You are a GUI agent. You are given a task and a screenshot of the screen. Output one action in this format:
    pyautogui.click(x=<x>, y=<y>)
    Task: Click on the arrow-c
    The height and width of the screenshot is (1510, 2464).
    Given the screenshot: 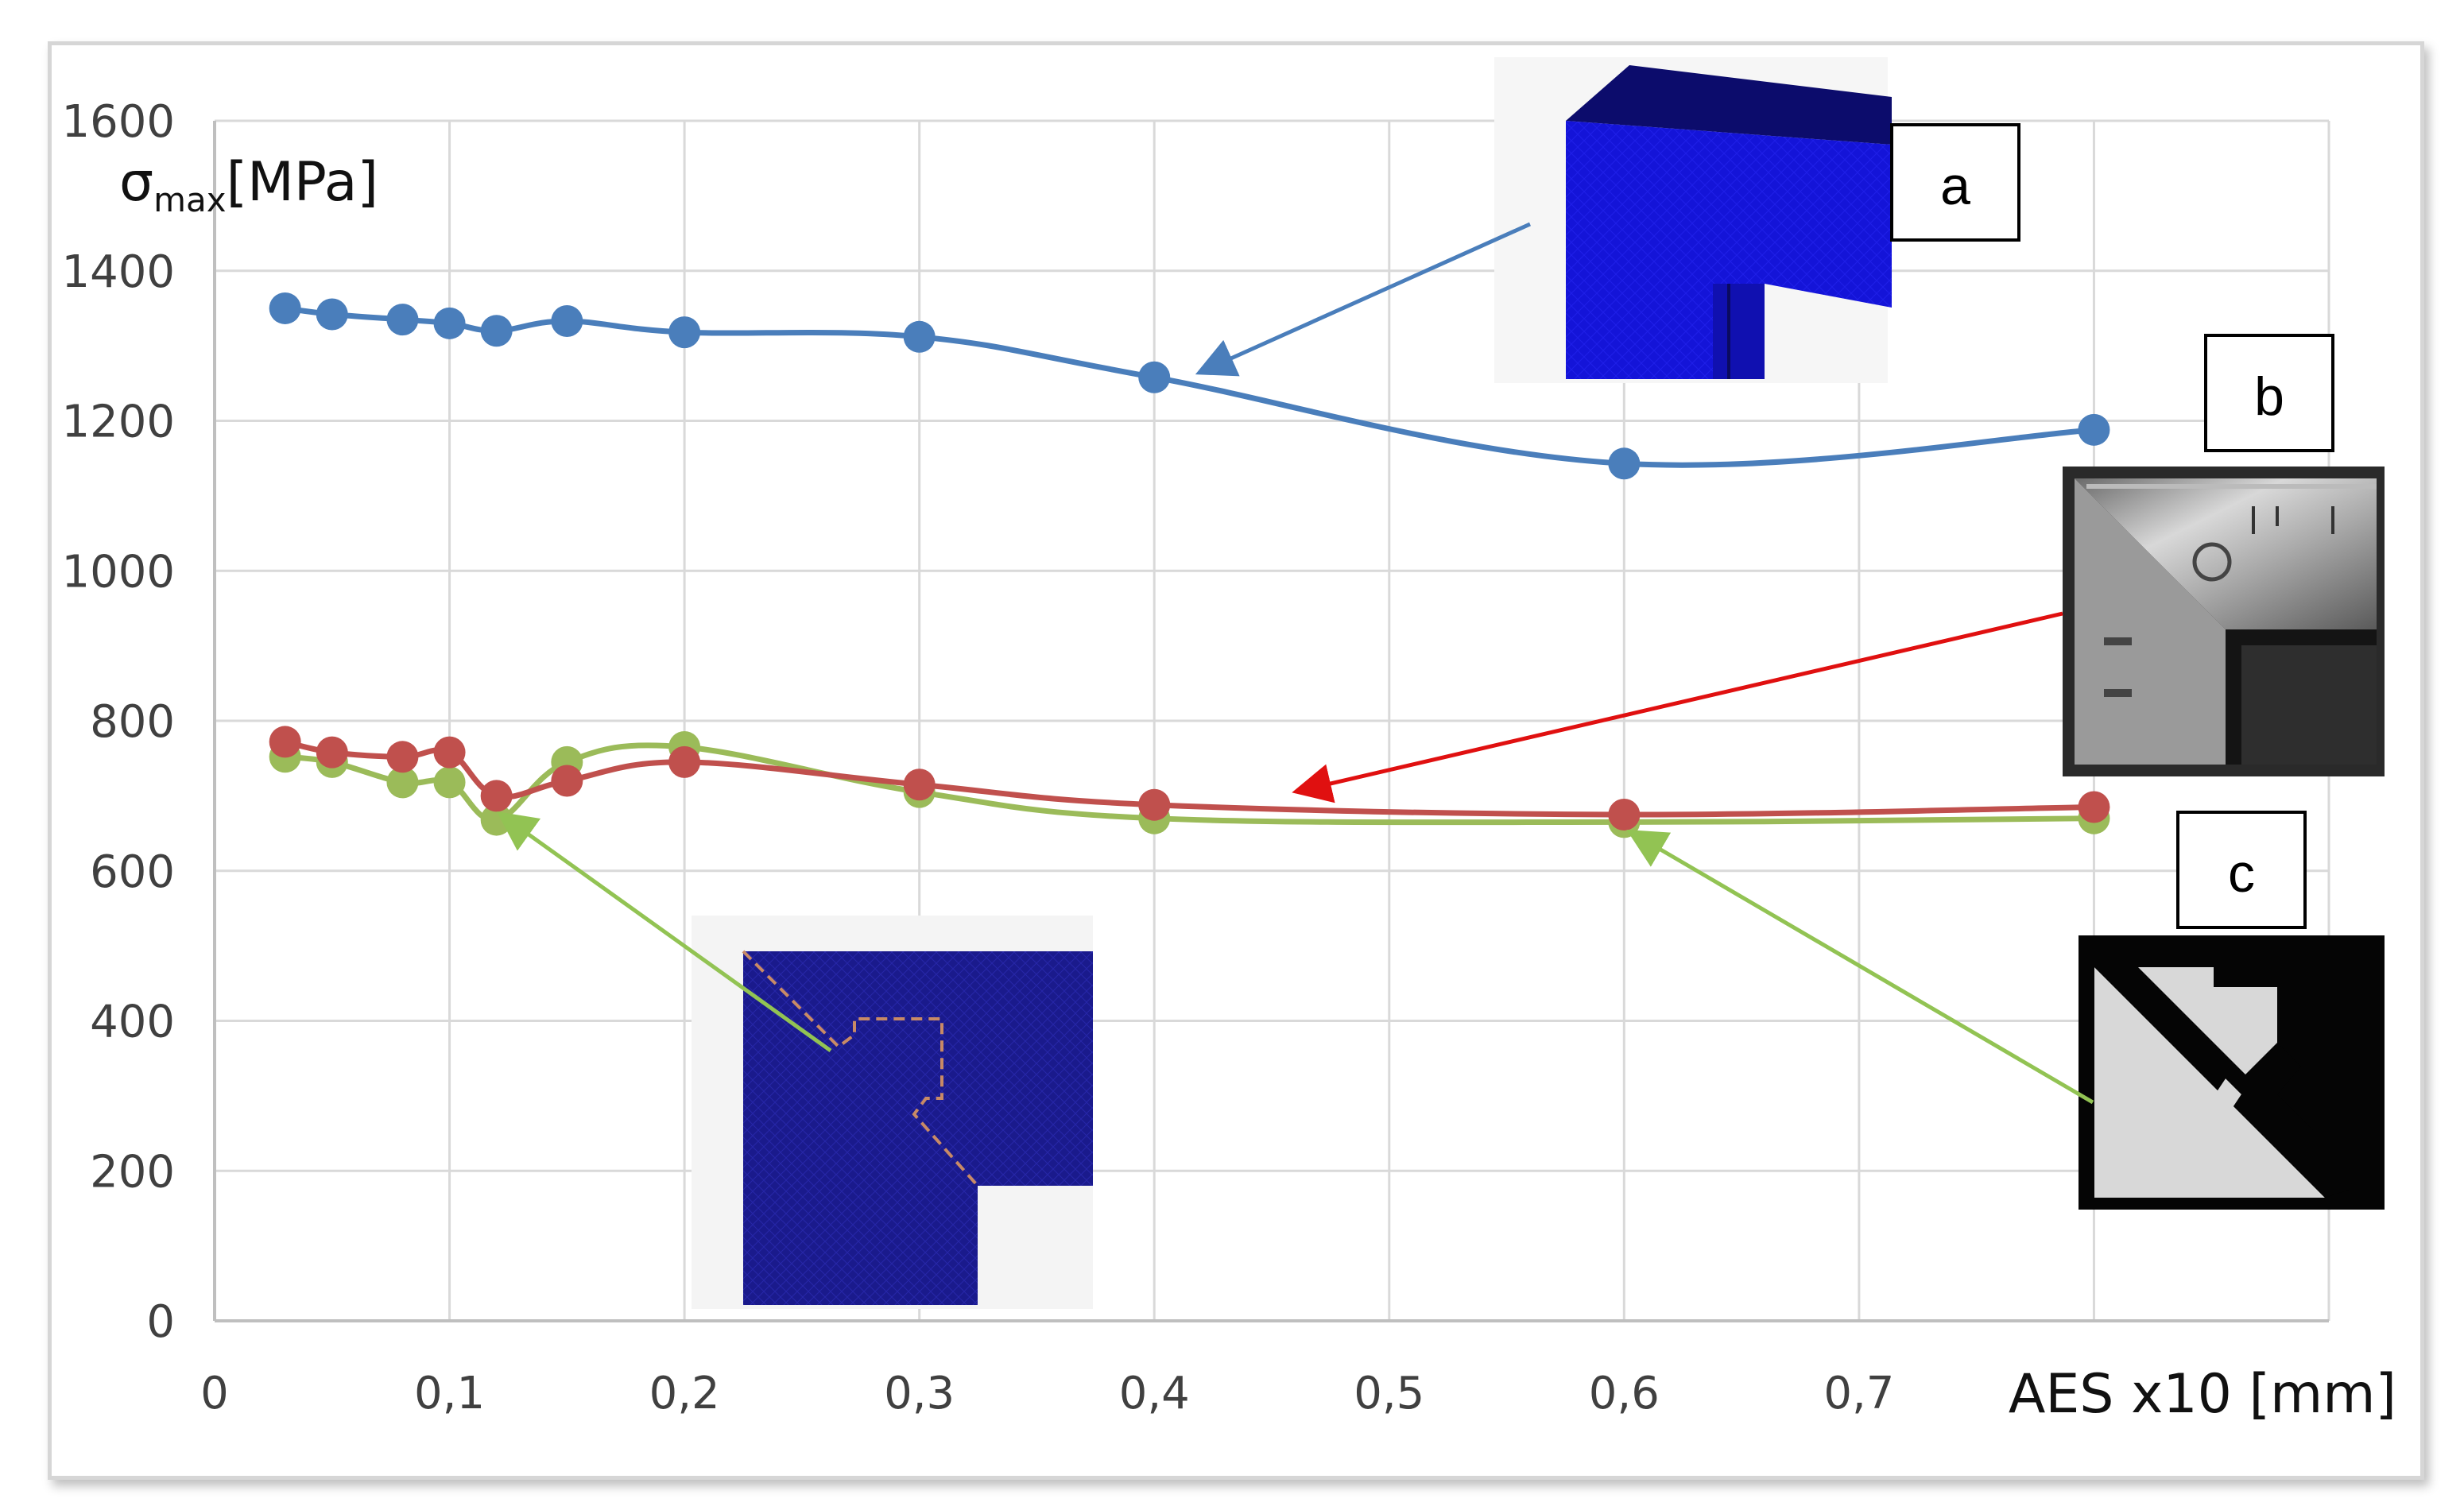 What is the action you would take?
    pyautogui.click(x=1860, y=967)
    